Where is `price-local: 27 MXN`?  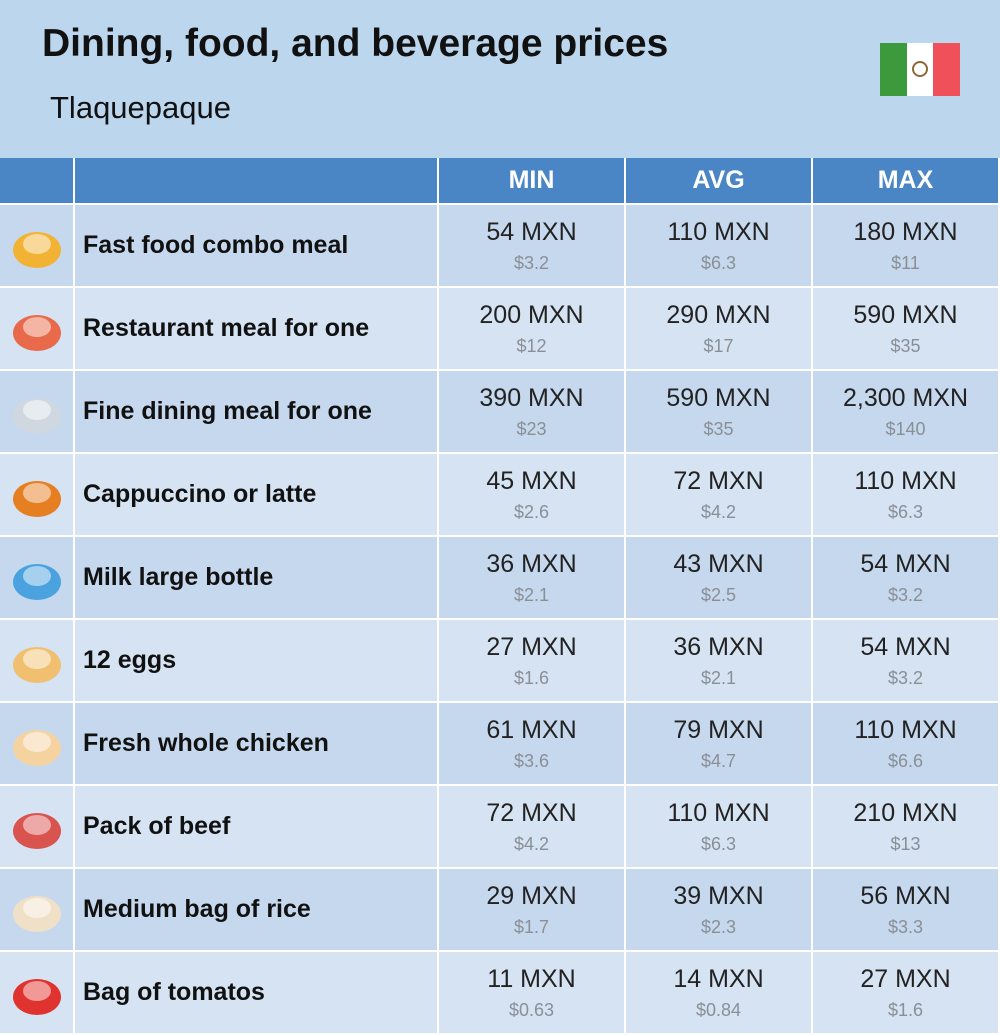
price-local: 27 MXN is located at coordinates (531, 646).